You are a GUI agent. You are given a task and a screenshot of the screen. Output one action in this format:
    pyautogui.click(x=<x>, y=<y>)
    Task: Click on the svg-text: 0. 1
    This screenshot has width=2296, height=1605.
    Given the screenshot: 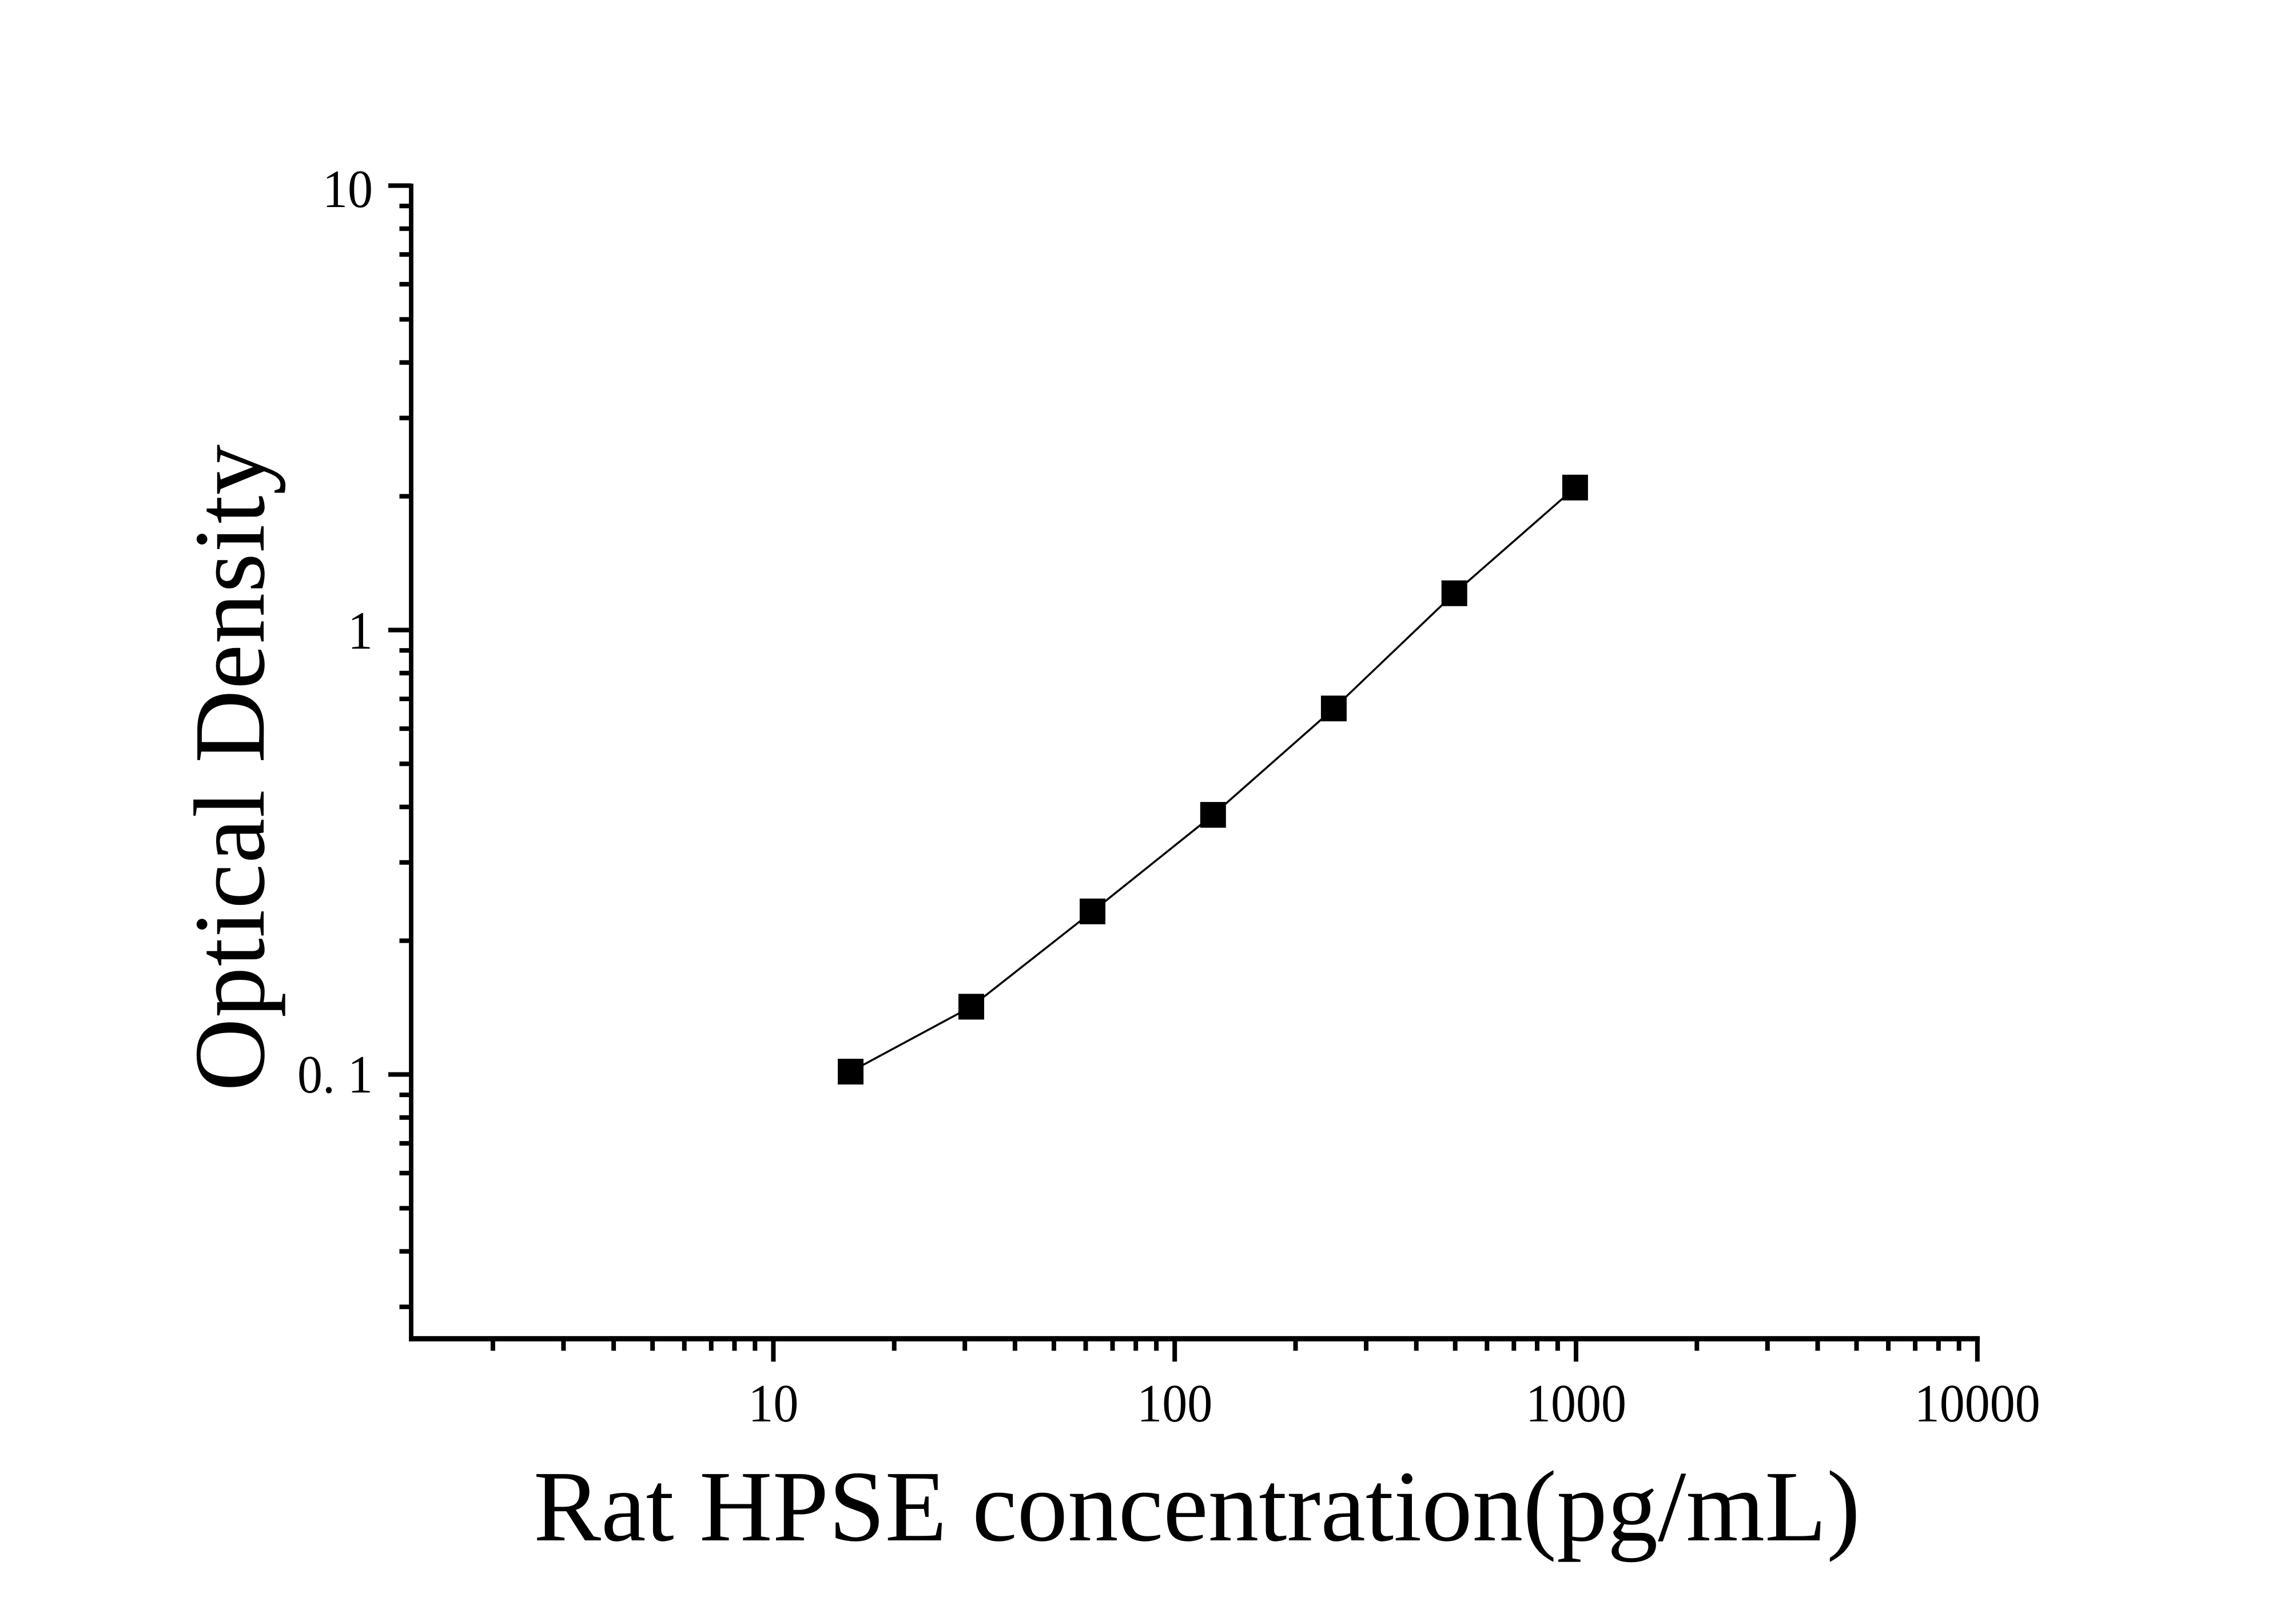 What is the action you would take?
    pyautogui.click(x=335, y=1075)
    